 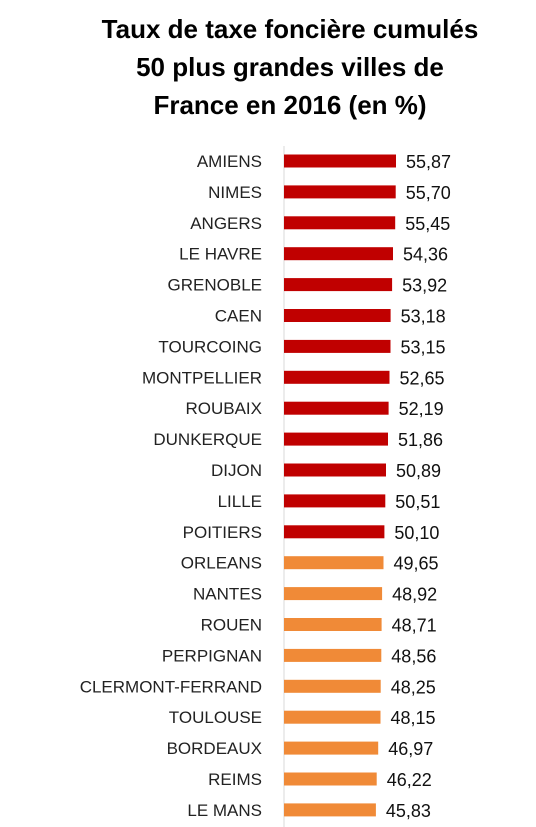 What do you see at coordinates (417, 502) in the screenshot?
I see `data-label: 50,51` at bounding box center [417, 502].